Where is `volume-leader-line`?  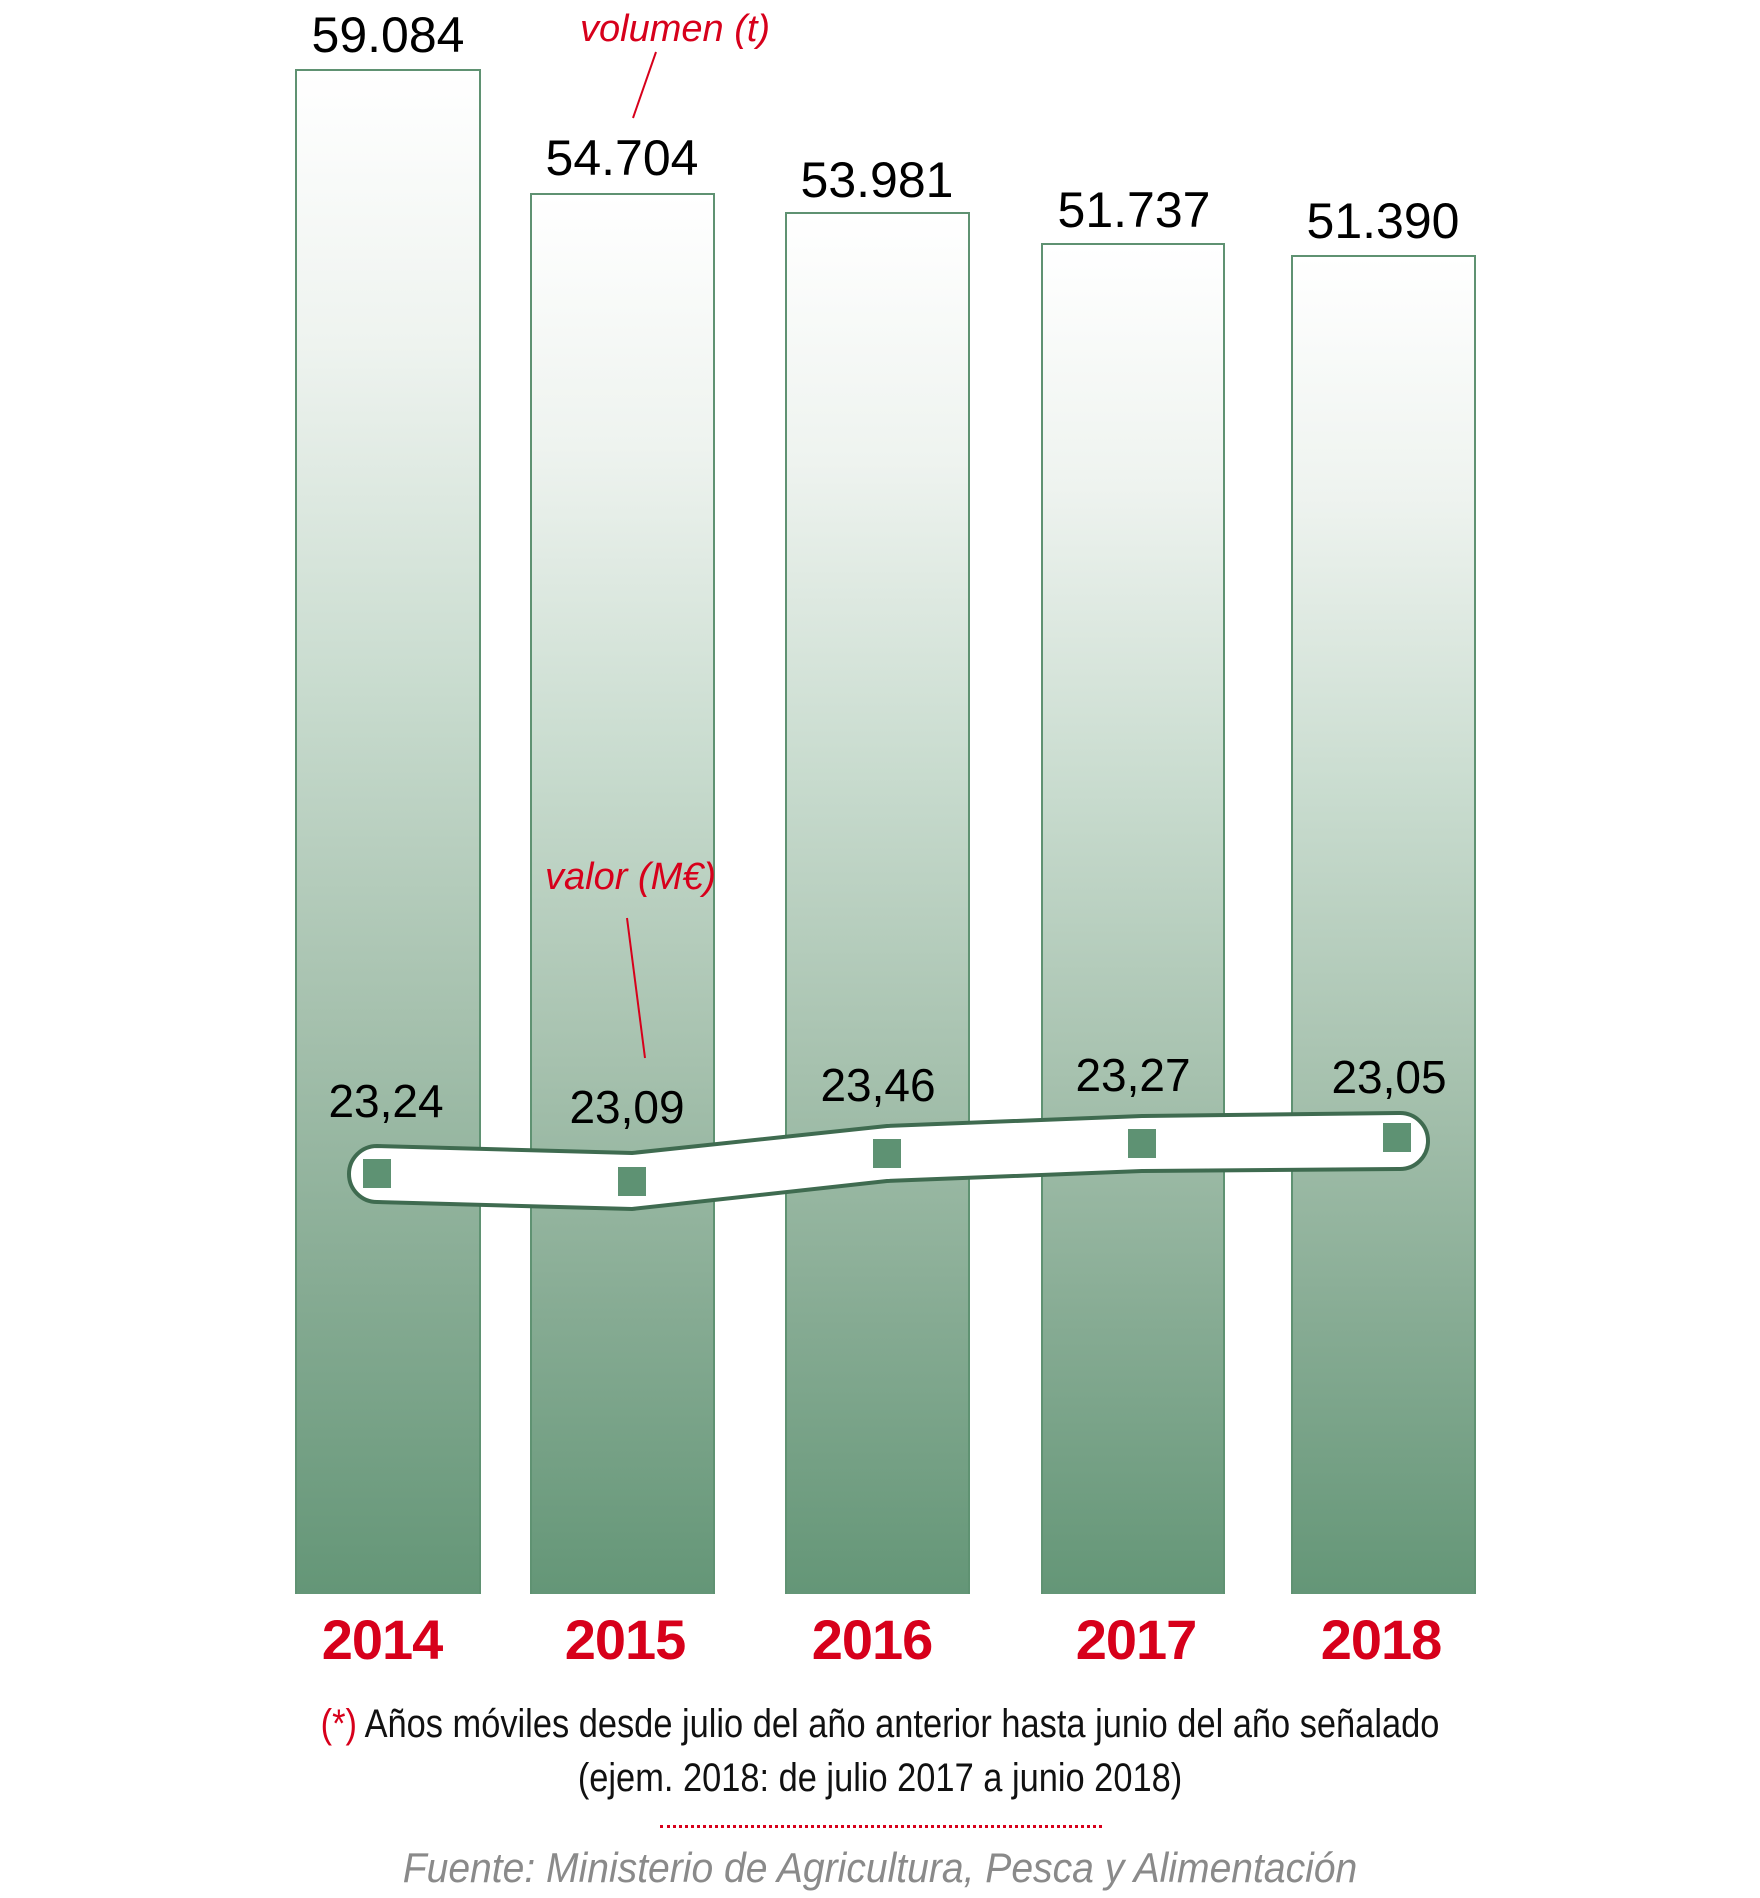 volume-leader-line is located at coordinates (644, 85).